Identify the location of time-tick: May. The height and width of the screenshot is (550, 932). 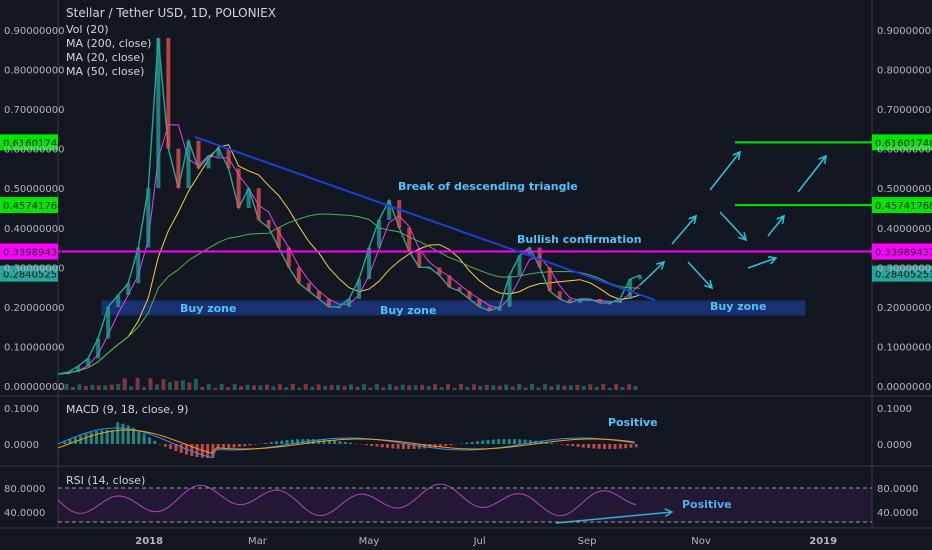
(369, 541).